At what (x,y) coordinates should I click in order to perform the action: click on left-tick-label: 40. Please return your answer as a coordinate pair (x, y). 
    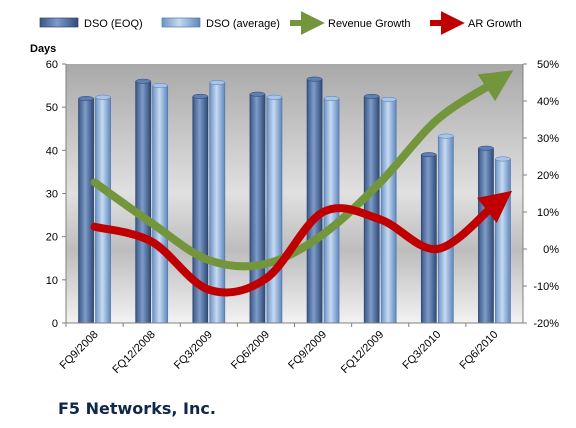
    Looking at the image, I should click on (52, 151).